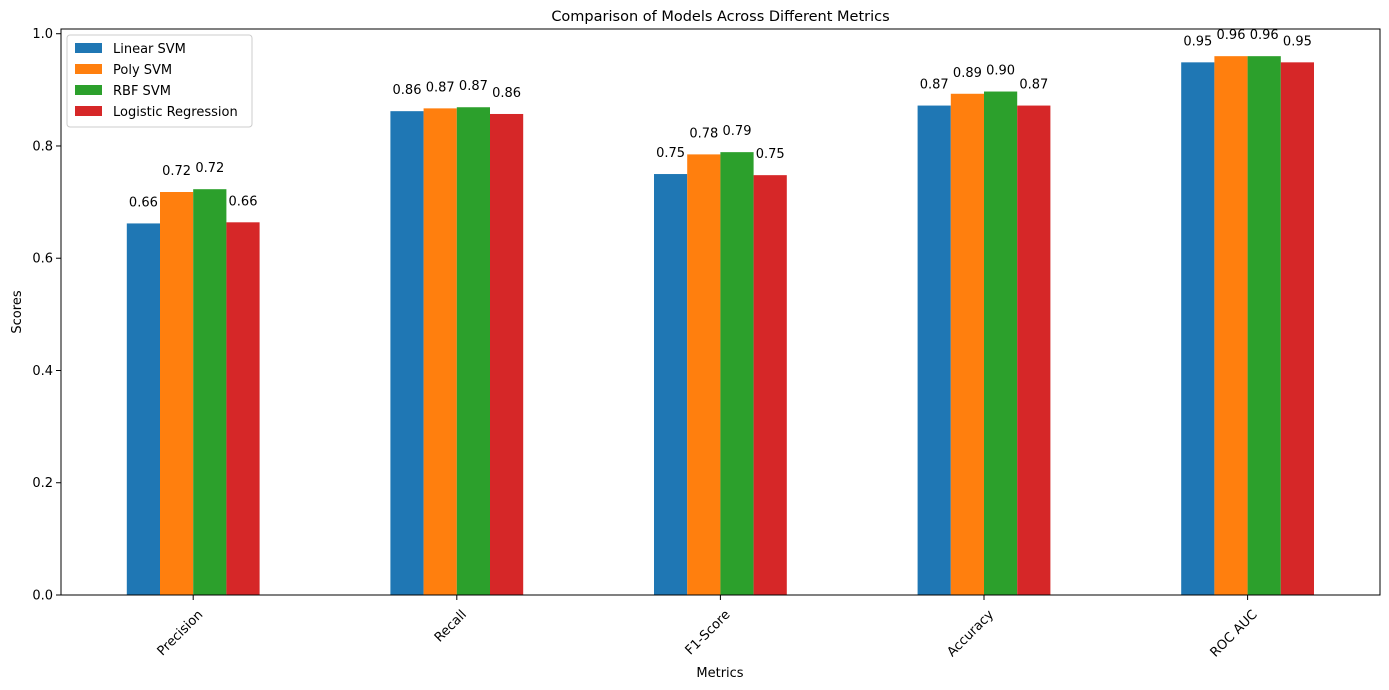 Image resolution: width=1389 pixels, height=690 pixels. I want to click on y-axis-label: Scores, so click(17, 311).